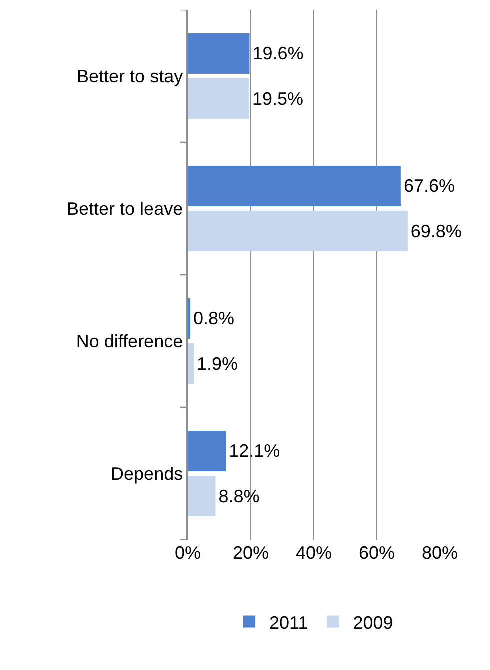 This screenshot has height=670, width=490. Describe the element at coordinates (314, 553) in the screenshot. I see `x-tick-label: 40%` at that location.